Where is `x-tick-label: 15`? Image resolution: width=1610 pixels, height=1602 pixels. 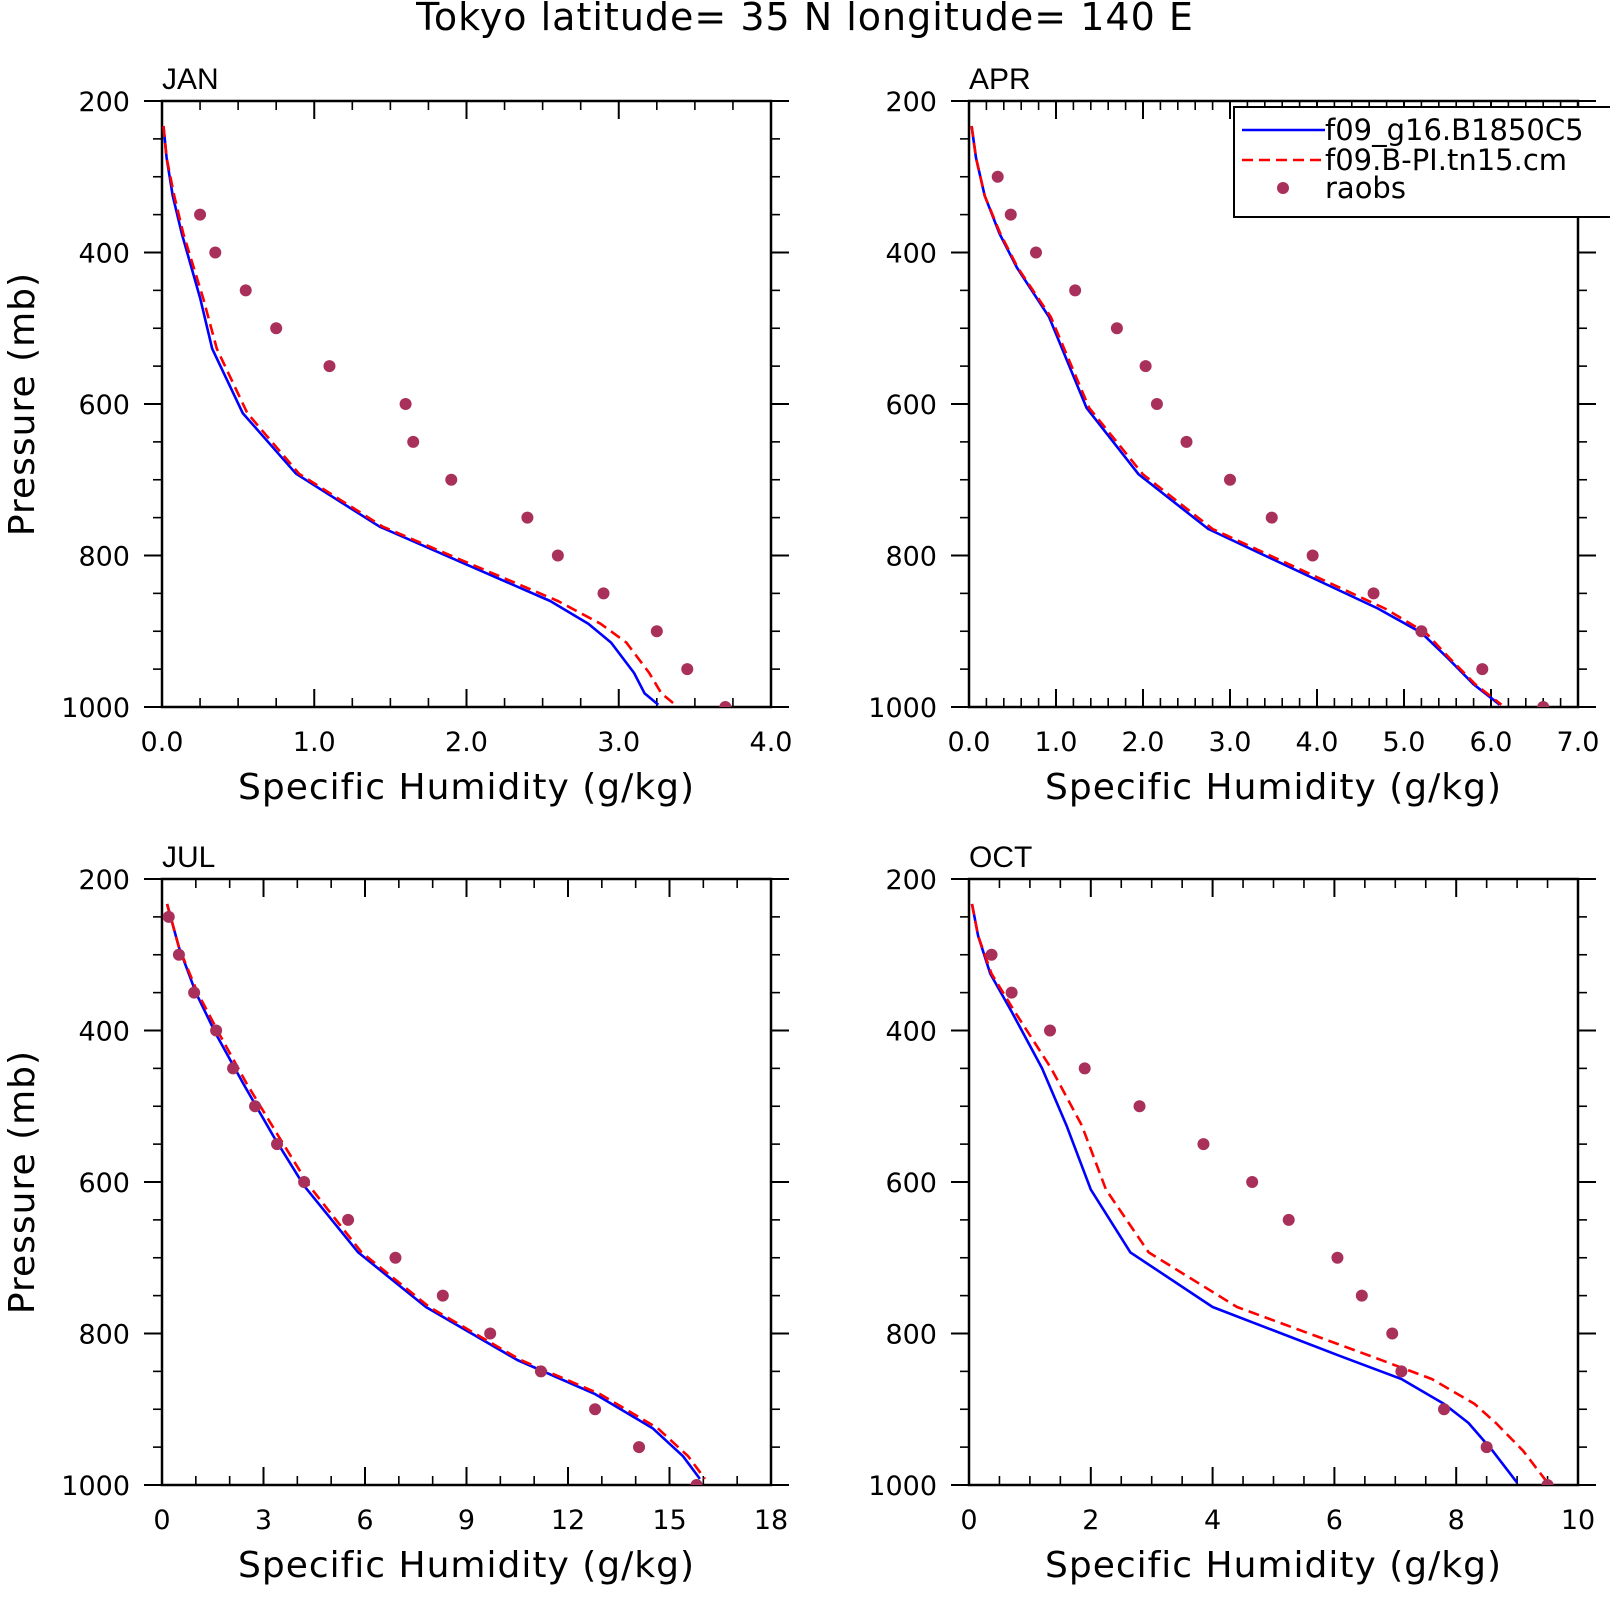 x-tick-label: 15 is located at coordinates (669, 1520).